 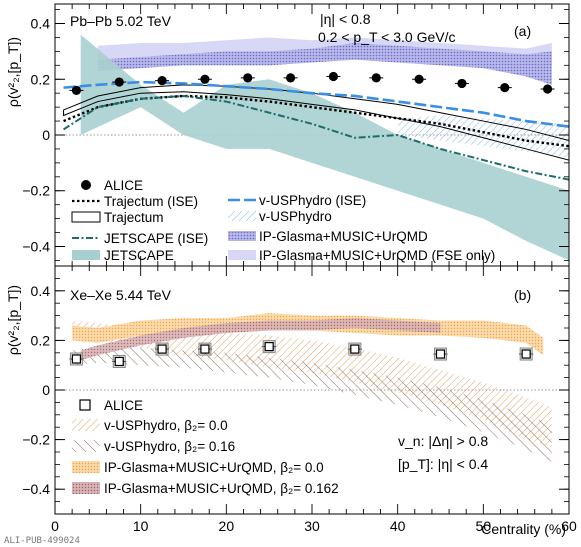 I want to click on legend-label-ipglasma: IP-Glasma+MUSIC+UrQMD, so click(x=343, y=236).